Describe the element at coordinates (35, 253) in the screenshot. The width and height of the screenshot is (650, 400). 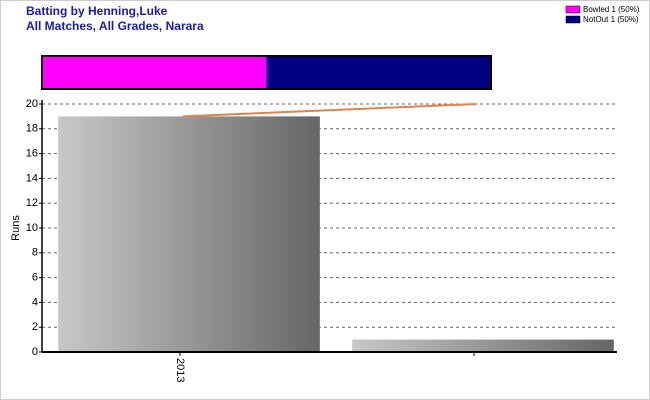
I see `y-tick-label: 8` at that location.